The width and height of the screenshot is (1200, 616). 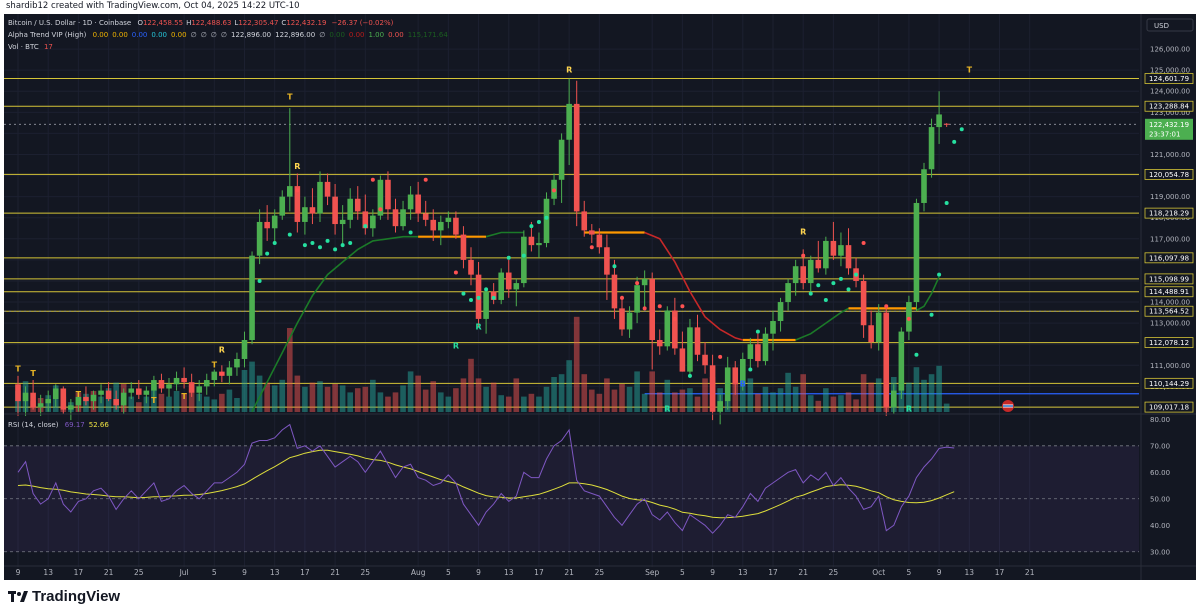 What do you see at coordinates (1008, 406) in the screenshot?
I see `flag-icon` at bounding box center [1008, 406].